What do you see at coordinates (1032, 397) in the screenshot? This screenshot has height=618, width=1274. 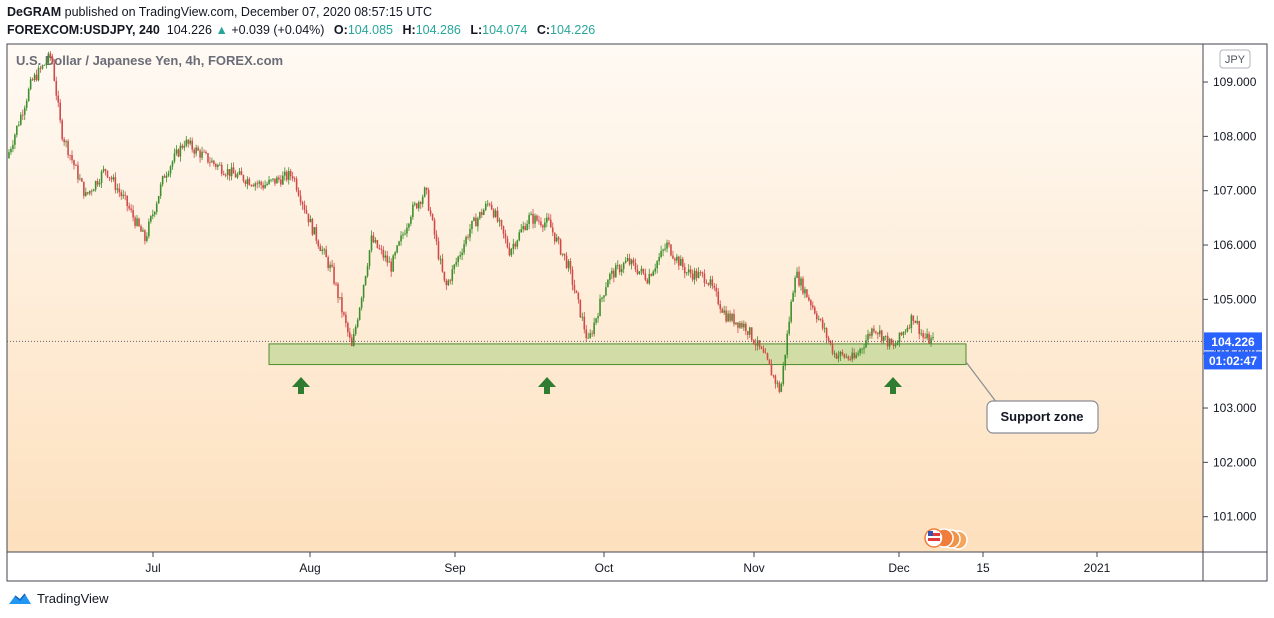 I see `support-zone-callout: Support zone` at bounding box center [1032, 397].